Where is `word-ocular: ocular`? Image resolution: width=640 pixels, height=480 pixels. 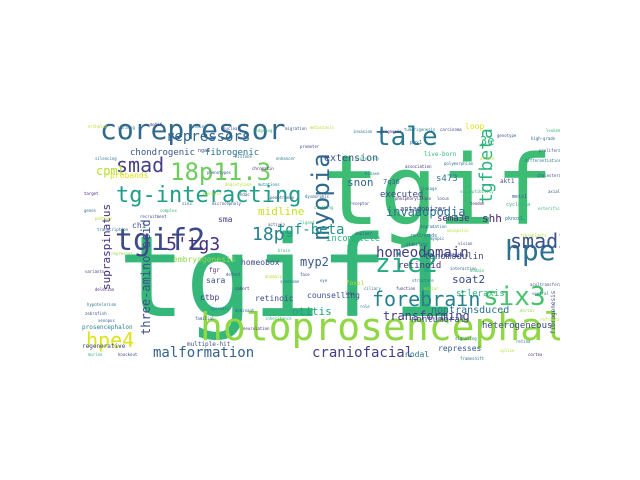
word-ocular: ocular is located at coordinates (431, 288).